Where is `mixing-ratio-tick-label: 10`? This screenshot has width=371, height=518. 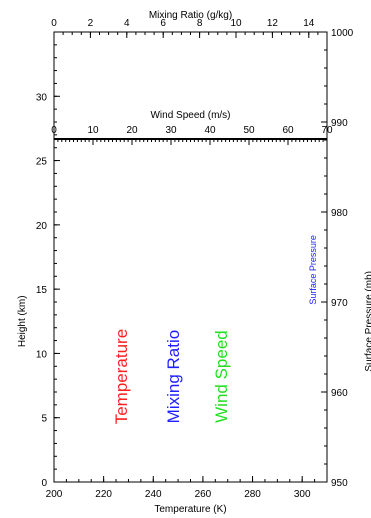 mixing-ratio-tick-label: 10 is located at coordinates (236, 23).